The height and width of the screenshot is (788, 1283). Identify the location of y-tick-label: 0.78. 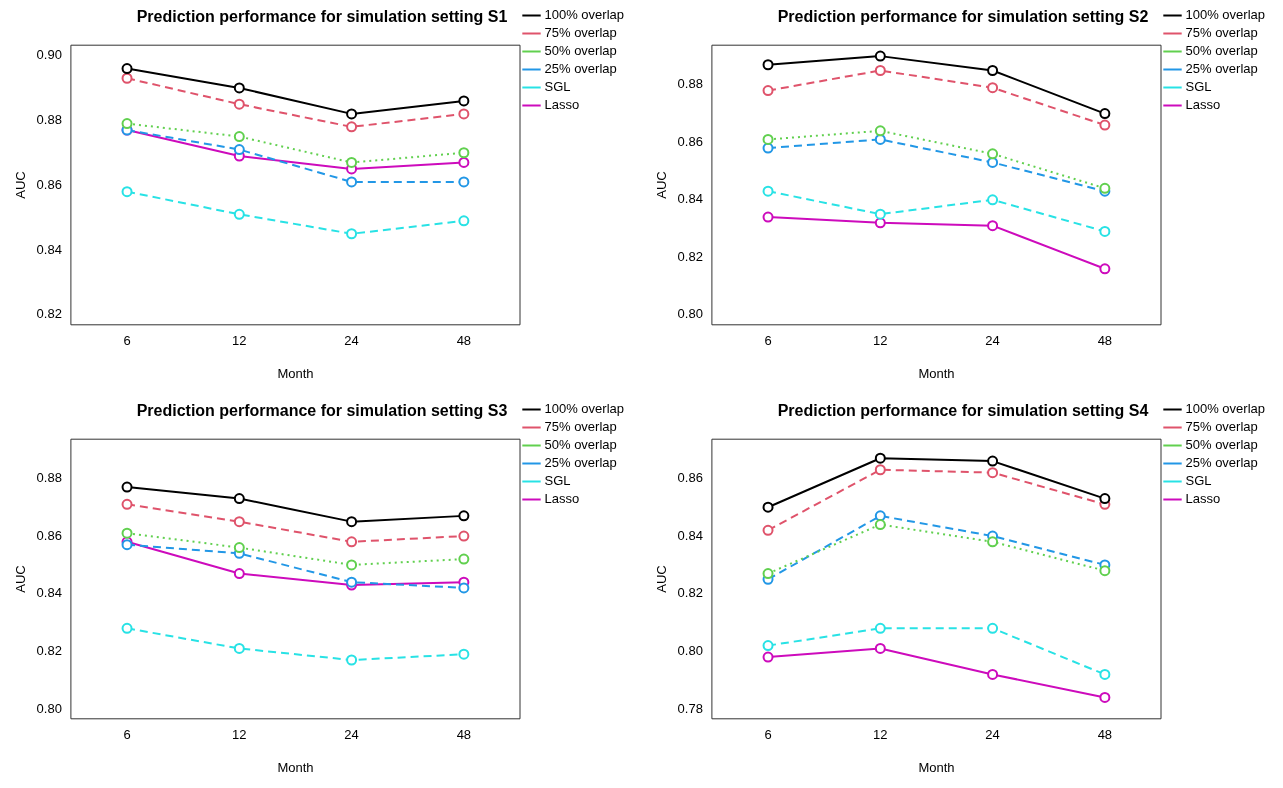
(690, 708).